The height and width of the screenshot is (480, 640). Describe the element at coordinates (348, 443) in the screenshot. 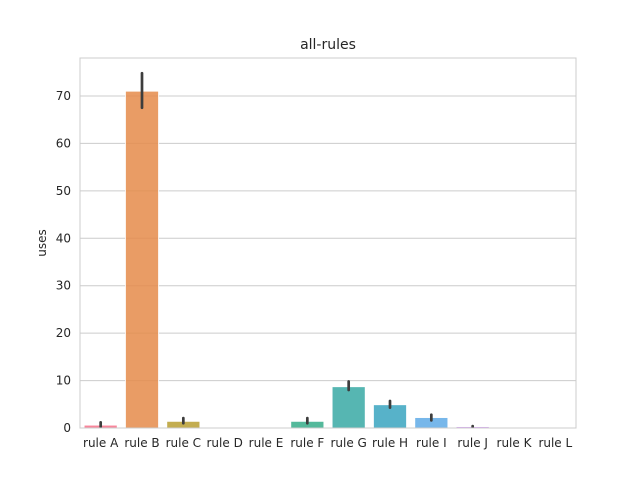

I see `x-tick-label: rule G` at that location.